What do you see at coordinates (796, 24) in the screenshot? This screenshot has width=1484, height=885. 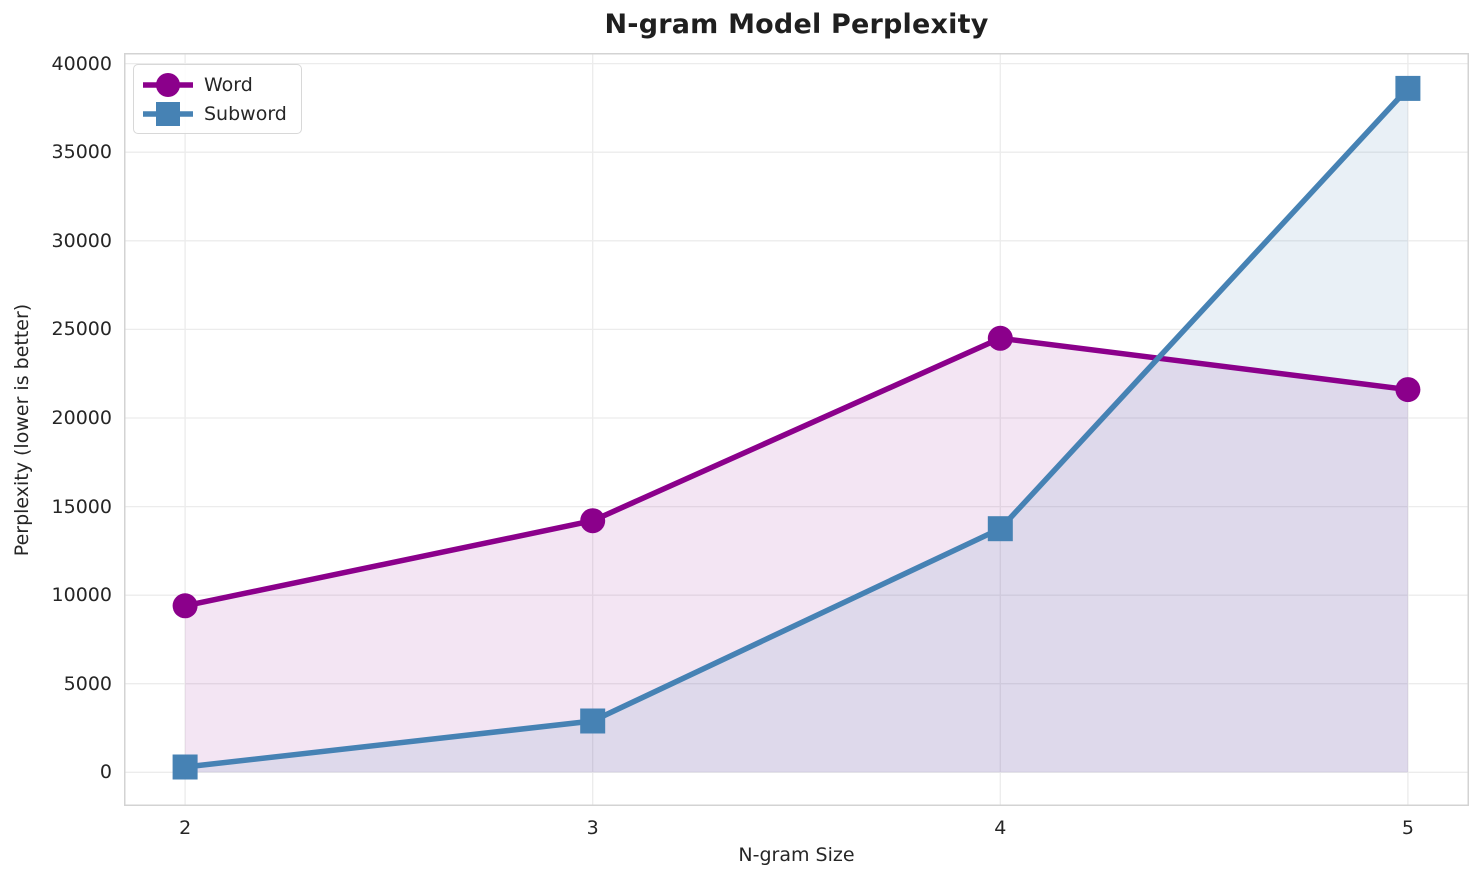 I see `chart-title: N-gram Model Perplexity` at bounding box center [796, 24].